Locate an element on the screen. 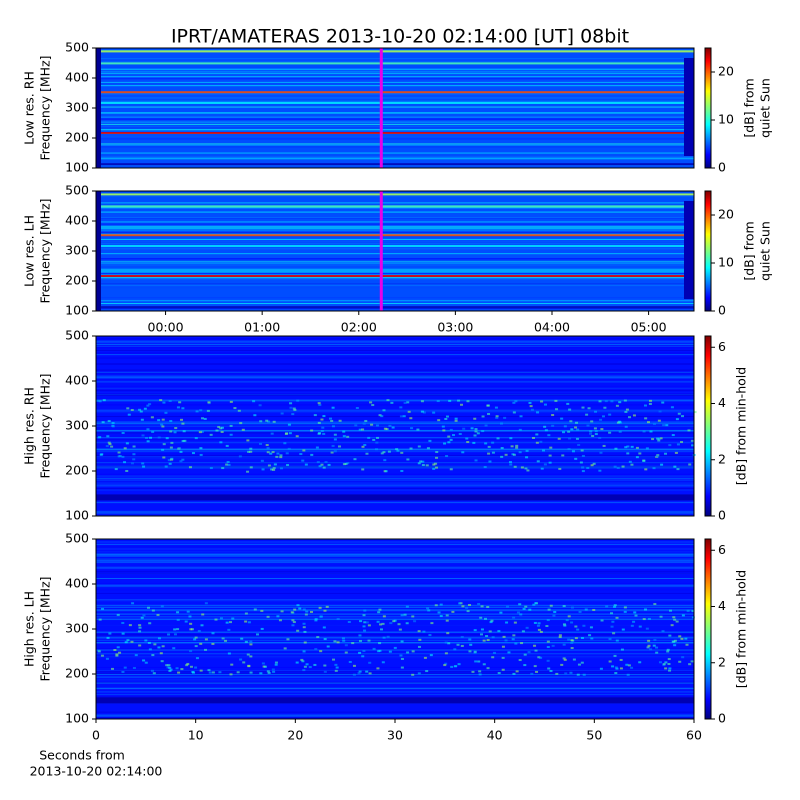  colorbar-tick-label: 20 is located at coordinates (726, 71).